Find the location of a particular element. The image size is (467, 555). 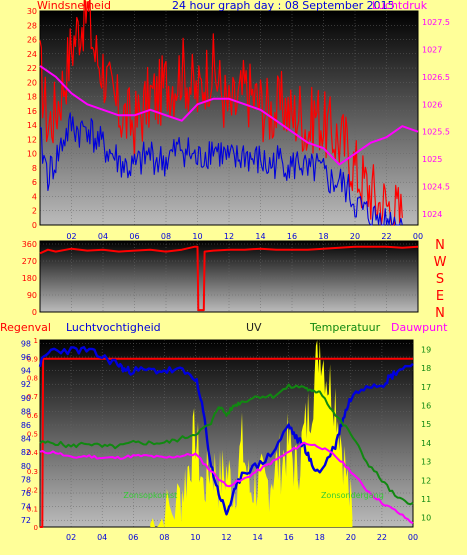

sunrise-label: Zonsopkomst is located at coordinates (150, 495).